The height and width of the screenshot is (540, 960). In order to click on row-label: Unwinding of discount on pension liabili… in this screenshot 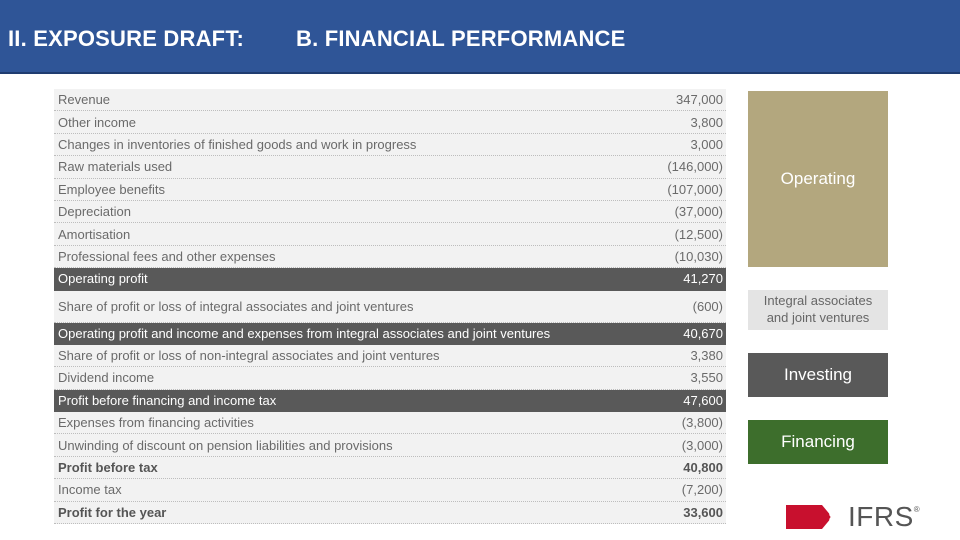, I will do `click(225, 445)`.